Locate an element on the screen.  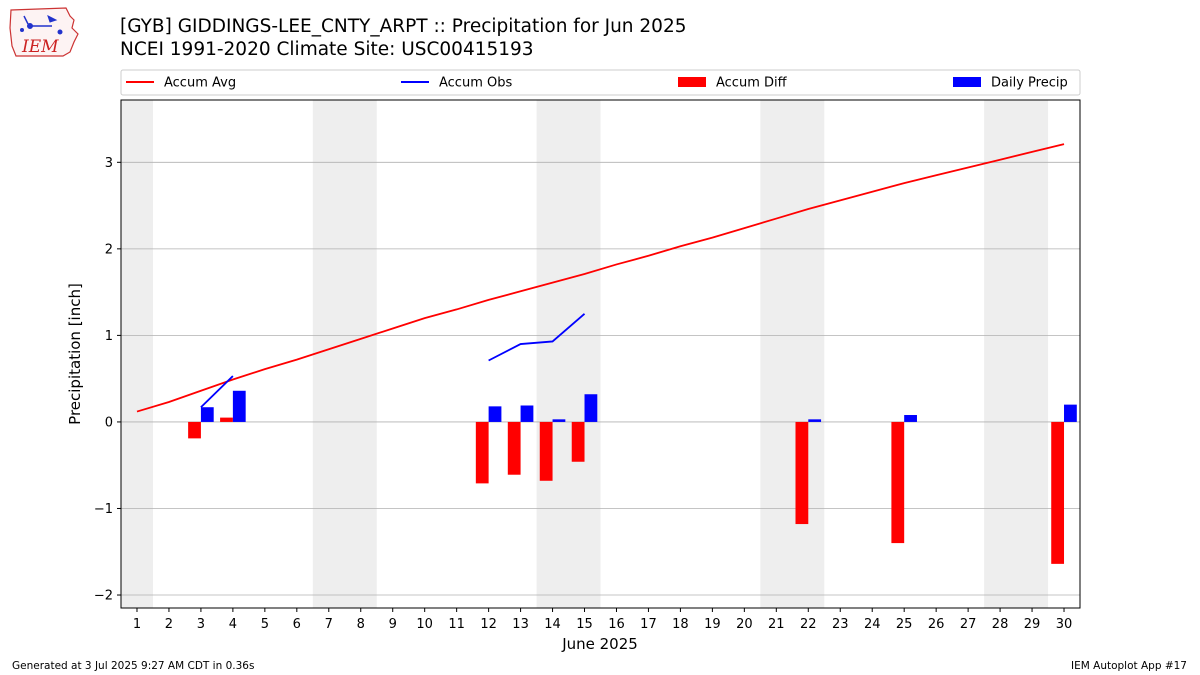
y-axis: −2 −1 0 1 2 3 is located at coordinates (107, 380).